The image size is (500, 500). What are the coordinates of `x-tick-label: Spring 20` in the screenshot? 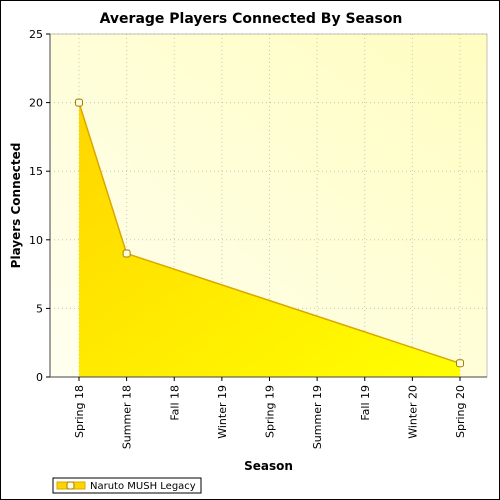 It's located at (460, 411).